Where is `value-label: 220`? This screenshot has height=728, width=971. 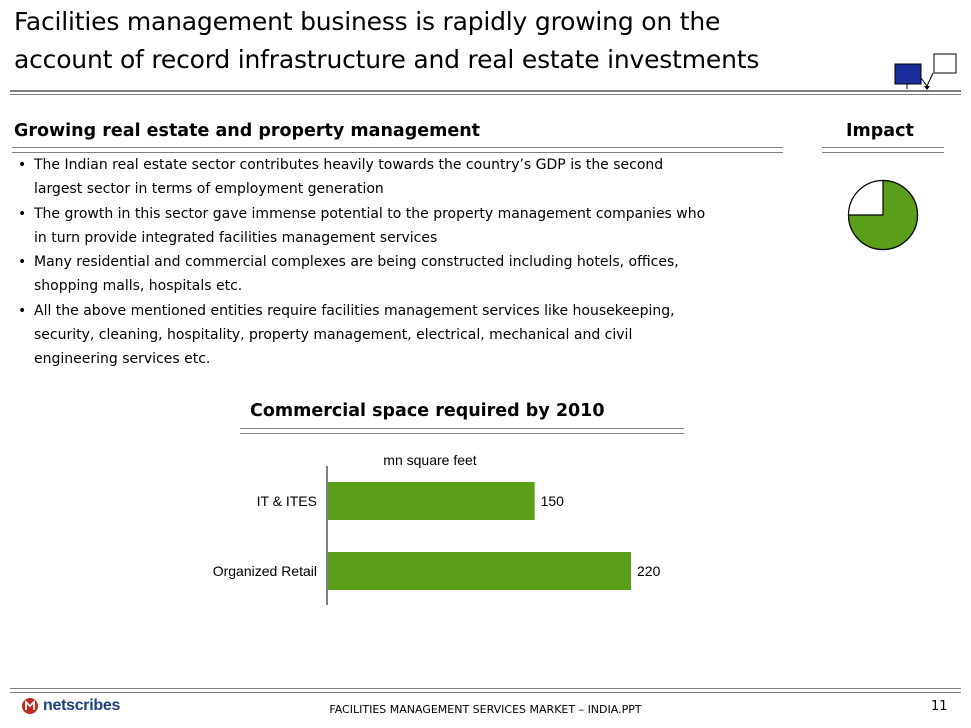
value-label: 220 is located at coordinates (649, 571).